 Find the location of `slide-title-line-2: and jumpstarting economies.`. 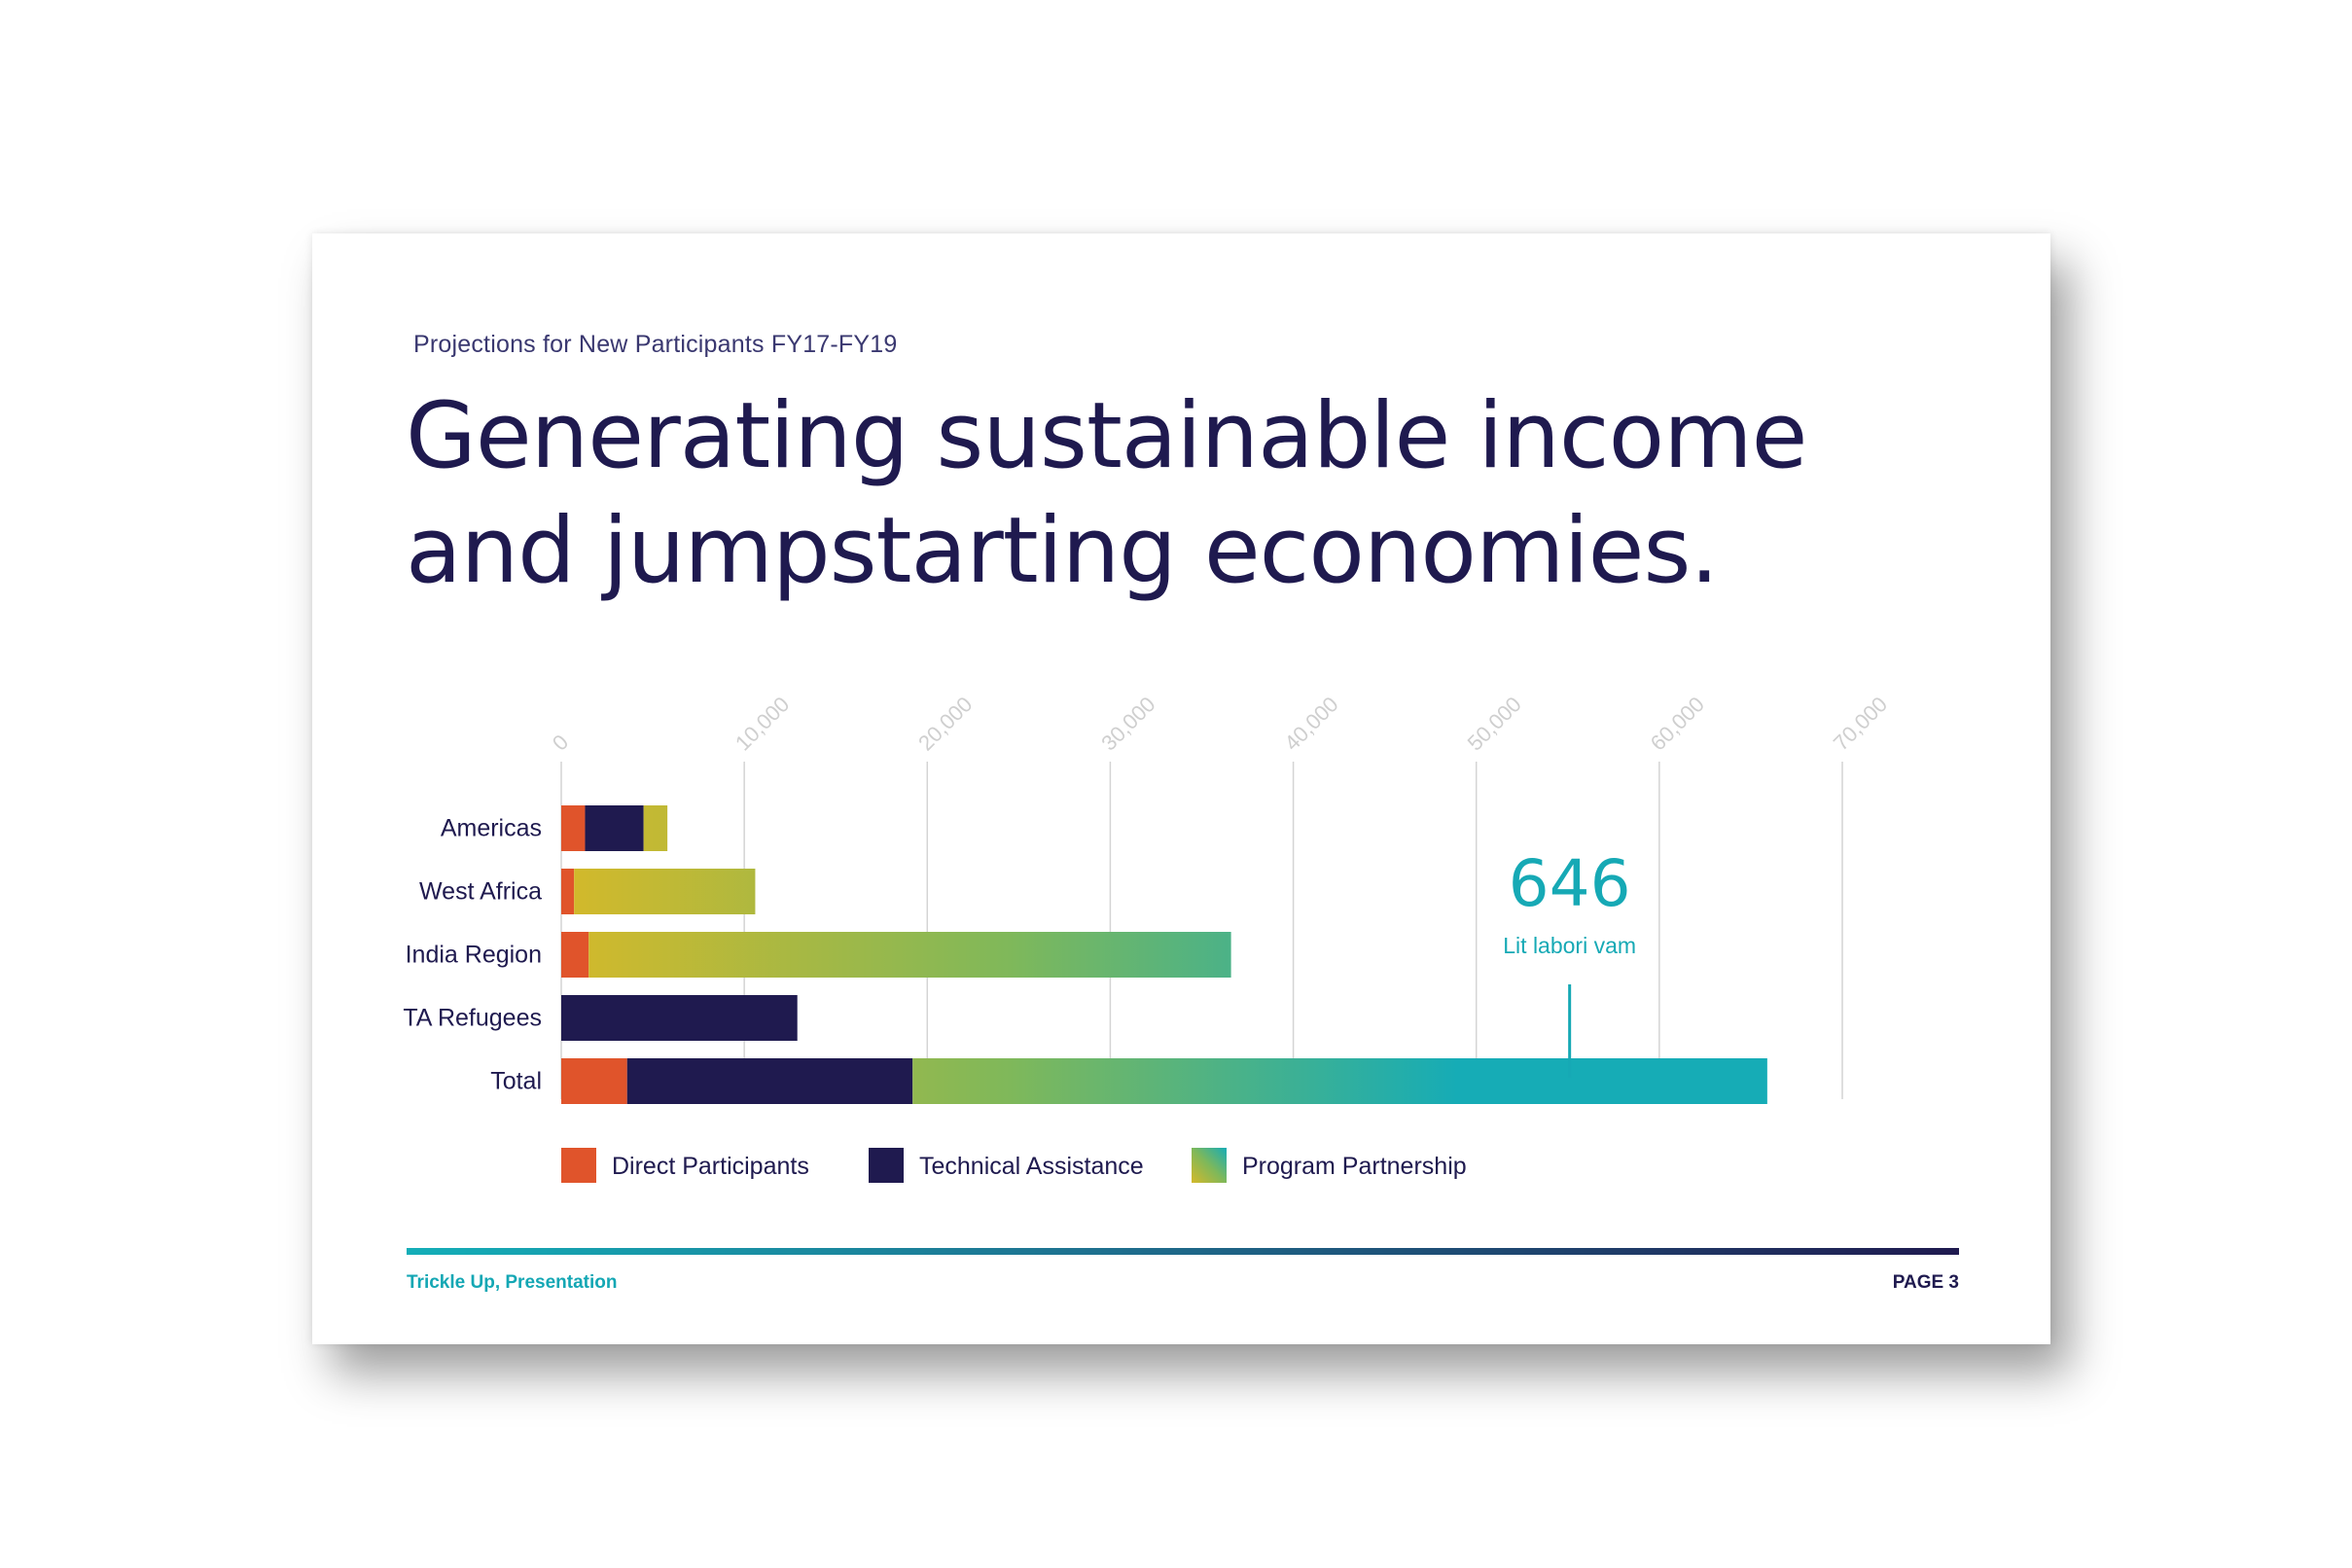

slide-title-line-2: and jumpstarting economies. is located at coordinates (1062, 551).